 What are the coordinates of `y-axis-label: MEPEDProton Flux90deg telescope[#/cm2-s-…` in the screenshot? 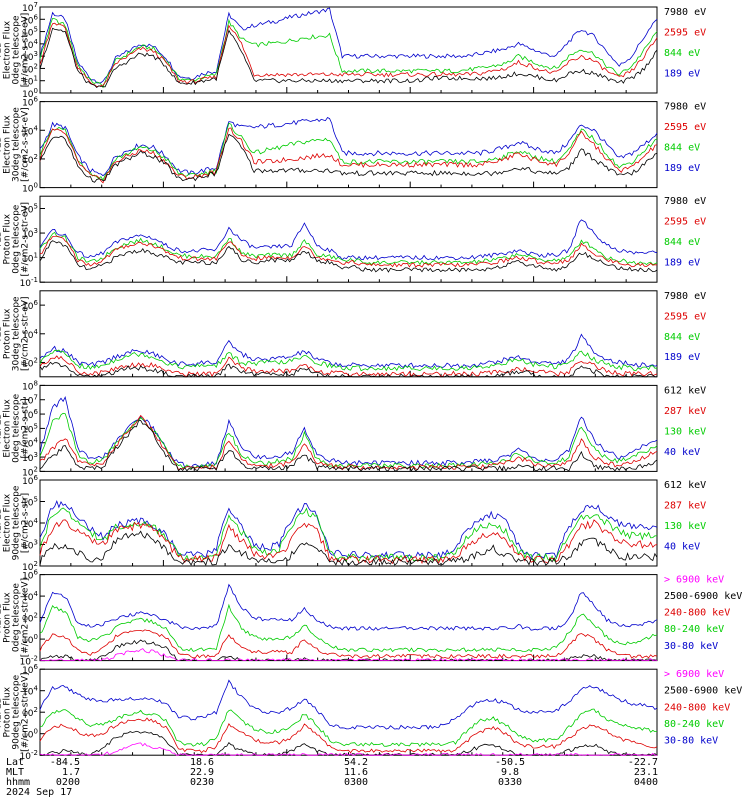 It's located at (15, 711).